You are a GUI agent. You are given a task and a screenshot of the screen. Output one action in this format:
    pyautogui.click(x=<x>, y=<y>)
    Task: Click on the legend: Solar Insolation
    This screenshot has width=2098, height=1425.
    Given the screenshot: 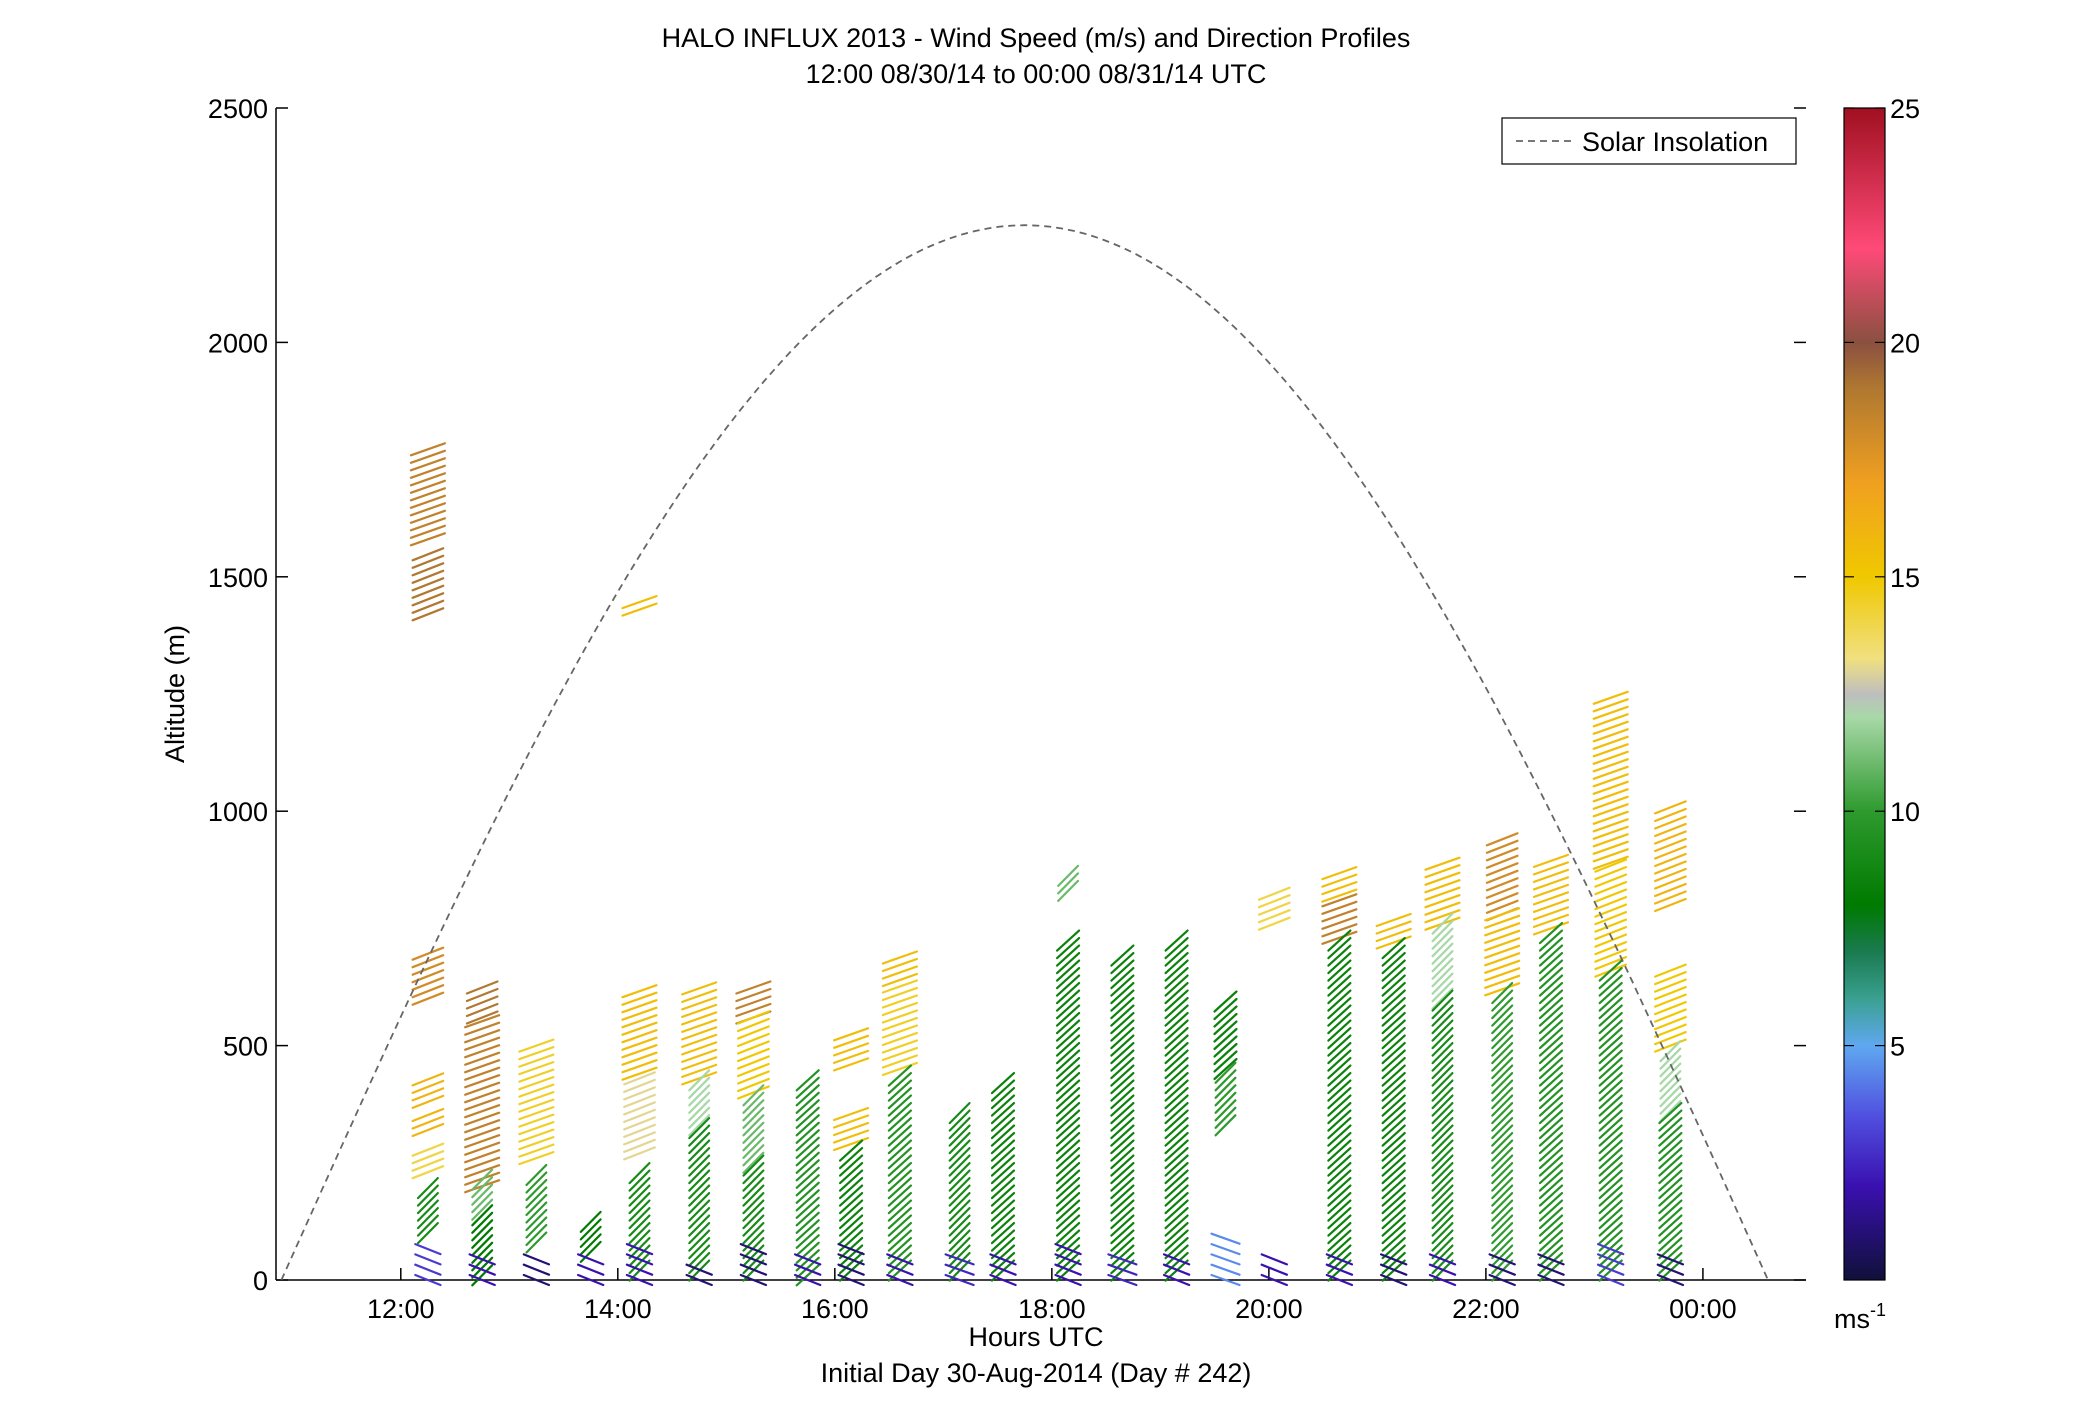 What is the action you would take?
    pyautogui.click(x=1649, y=141)
    